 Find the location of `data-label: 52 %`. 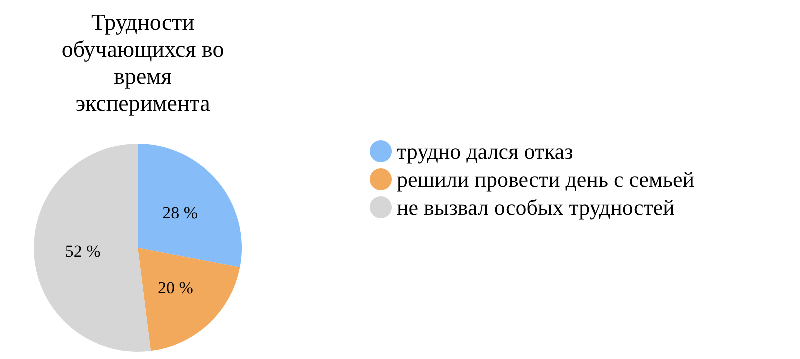

data-label: 52 % is located at coordinates (83, 251).